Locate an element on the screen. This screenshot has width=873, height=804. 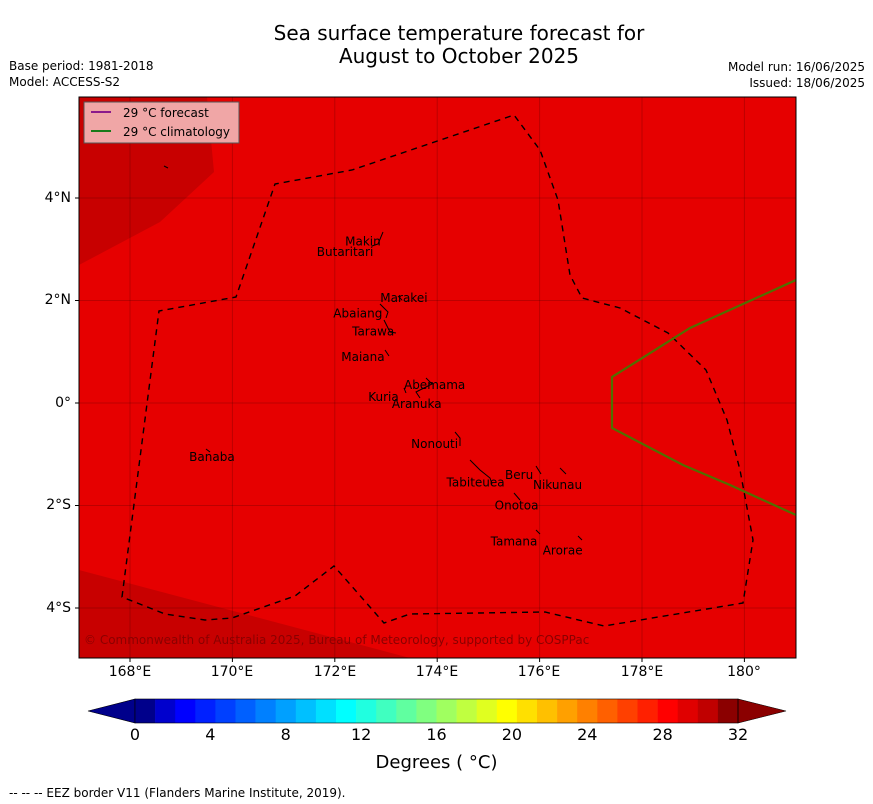
lon-label-174e: 174°E is located at coordinates (437, 672).